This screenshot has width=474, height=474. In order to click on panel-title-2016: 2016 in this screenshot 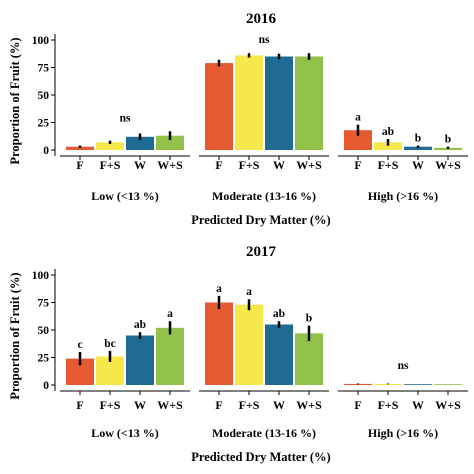, I will do `click(261, 19)`.